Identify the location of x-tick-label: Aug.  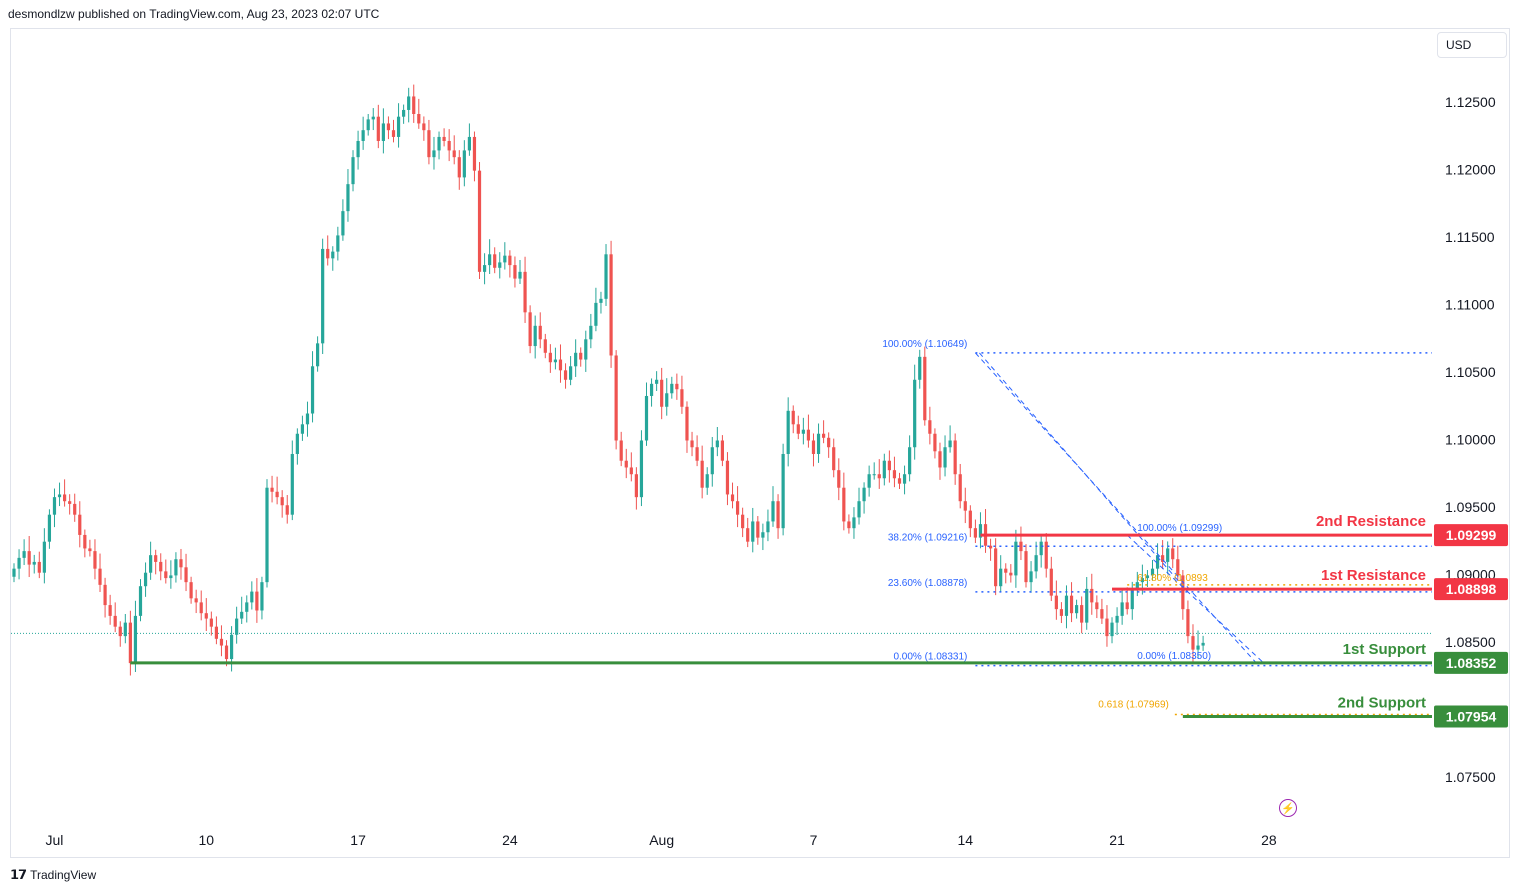
(661, 840).